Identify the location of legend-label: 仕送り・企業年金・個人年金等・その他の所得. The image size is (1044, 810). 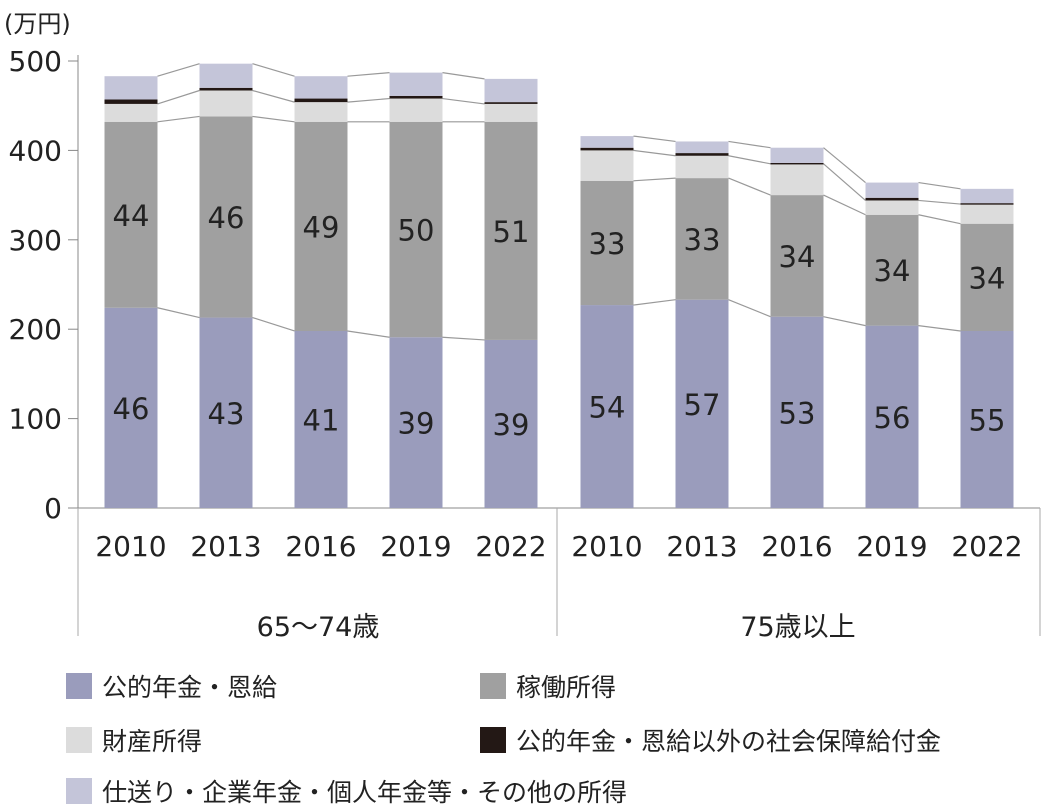
(365, 792).